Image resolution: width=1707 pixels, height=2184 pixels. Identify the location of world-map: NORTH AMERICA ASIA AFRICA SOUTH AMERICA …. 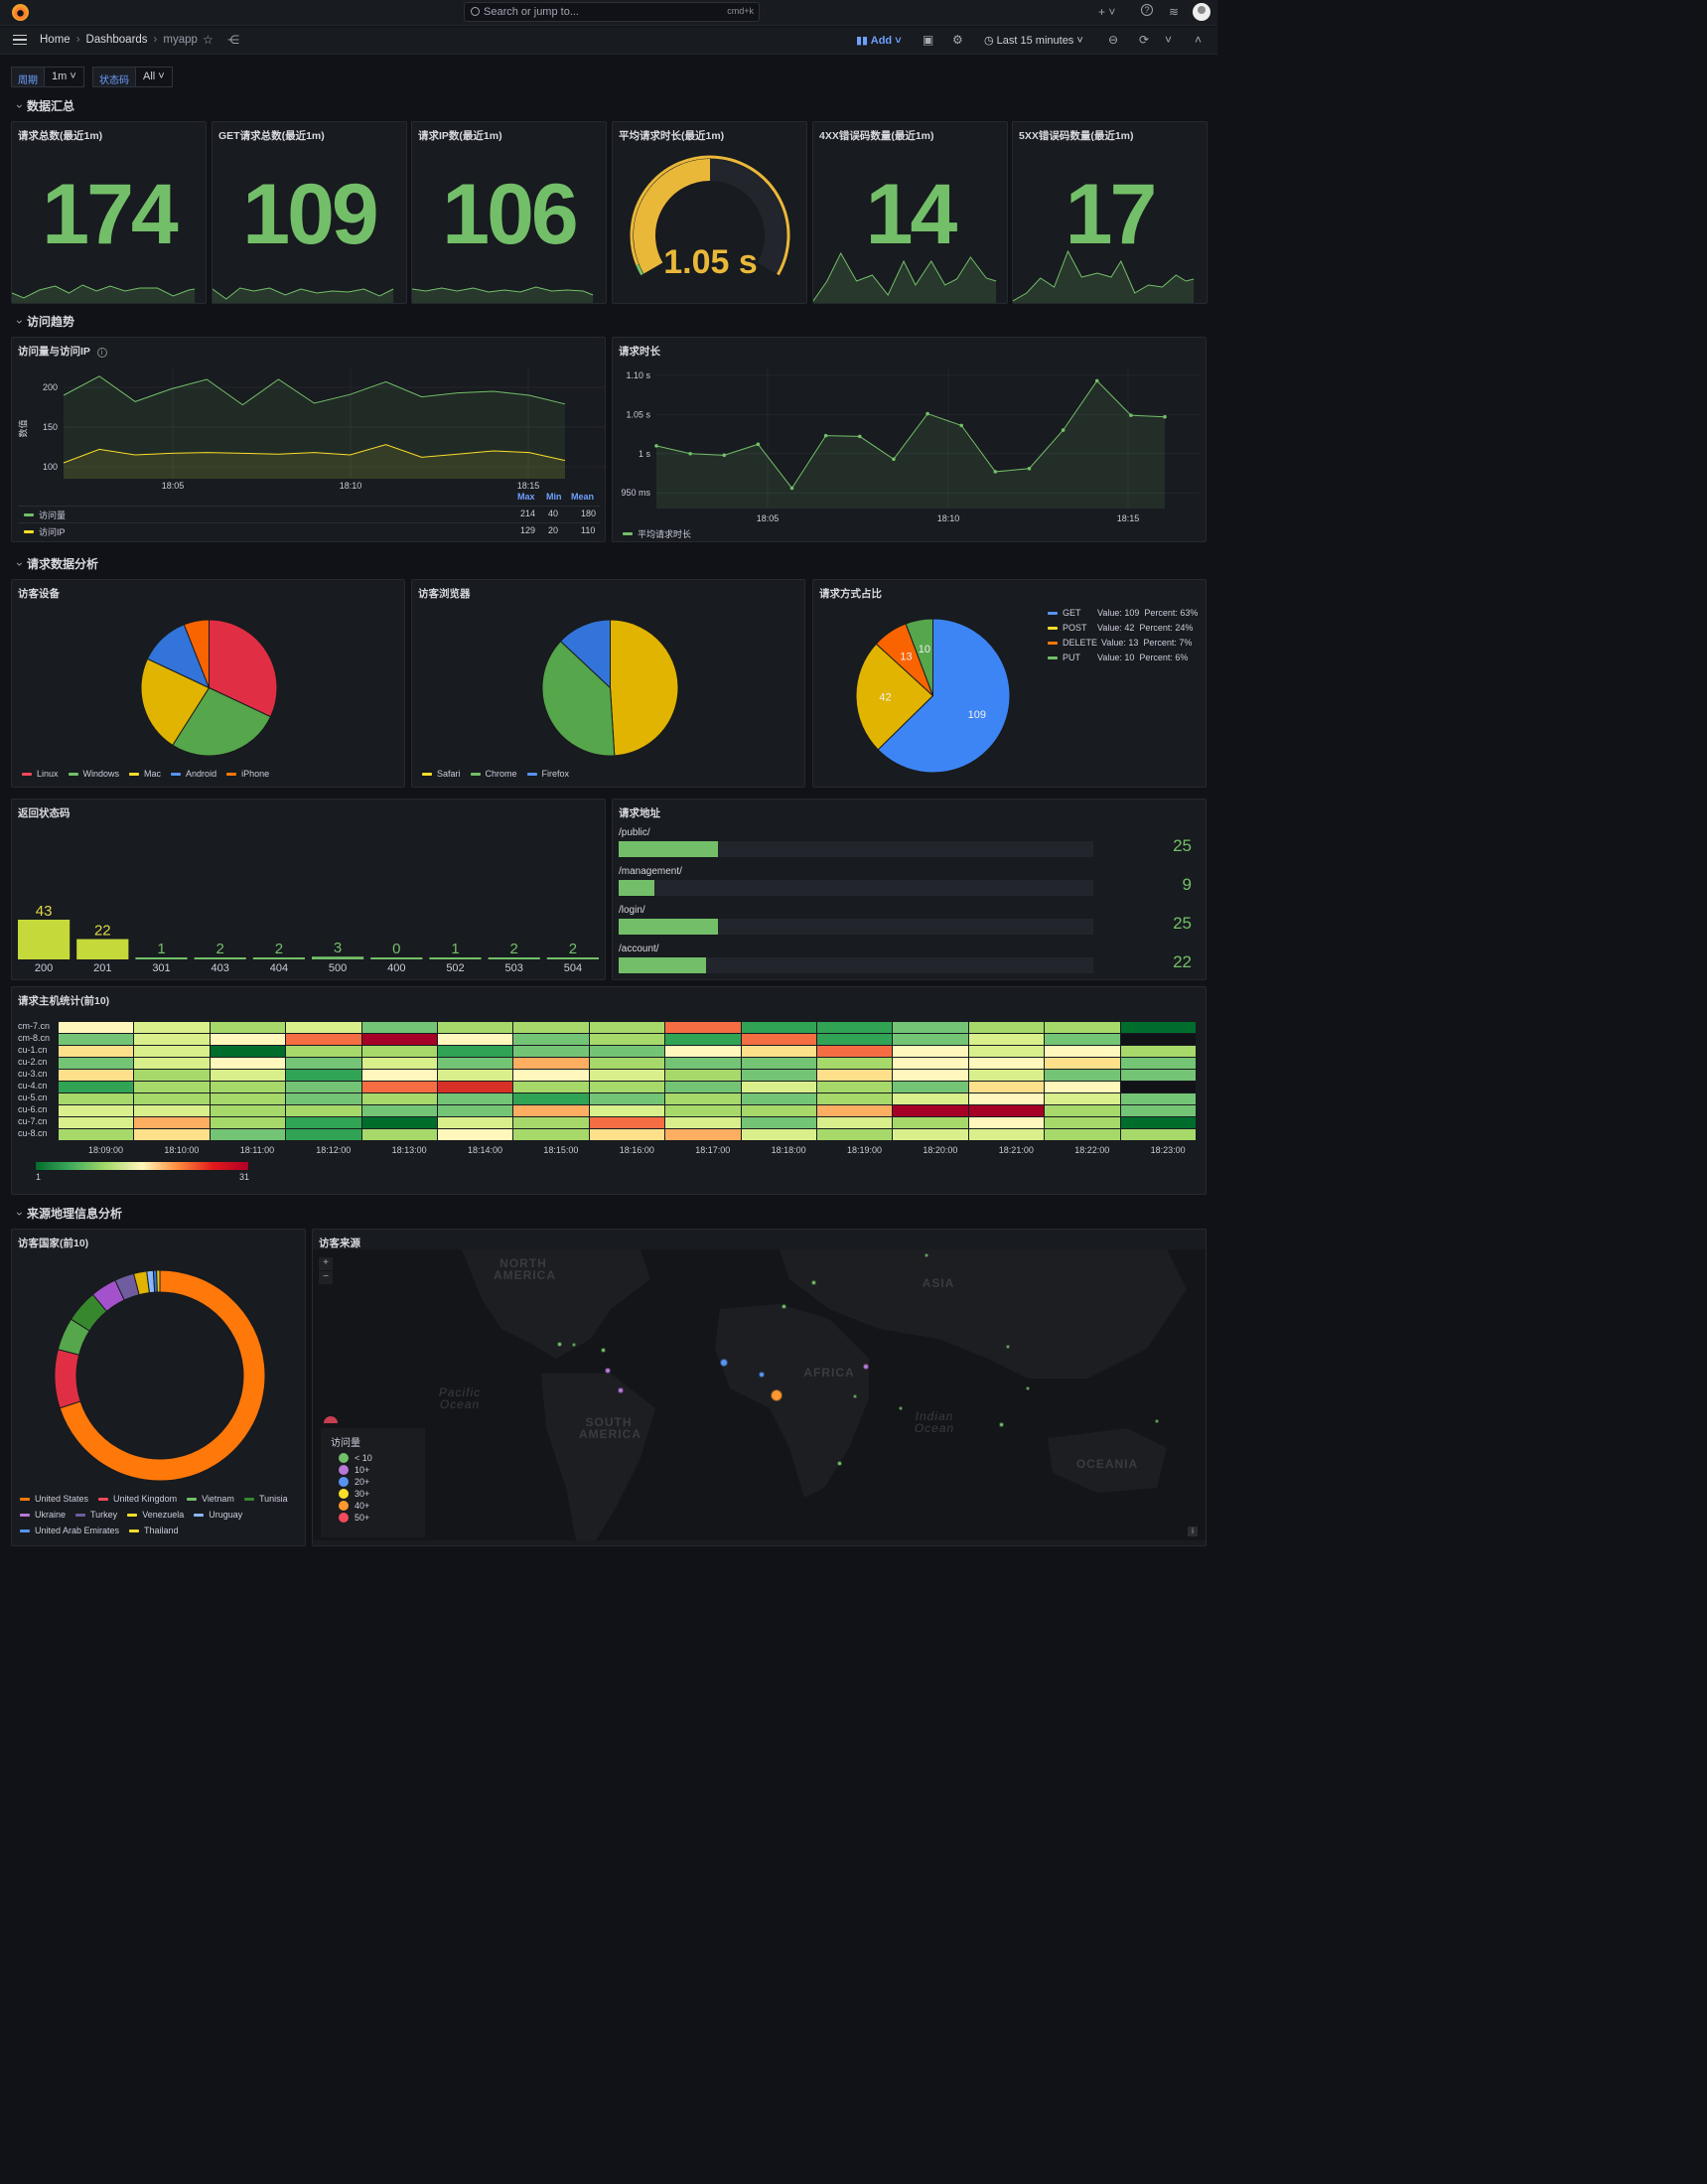
(759, 1394).